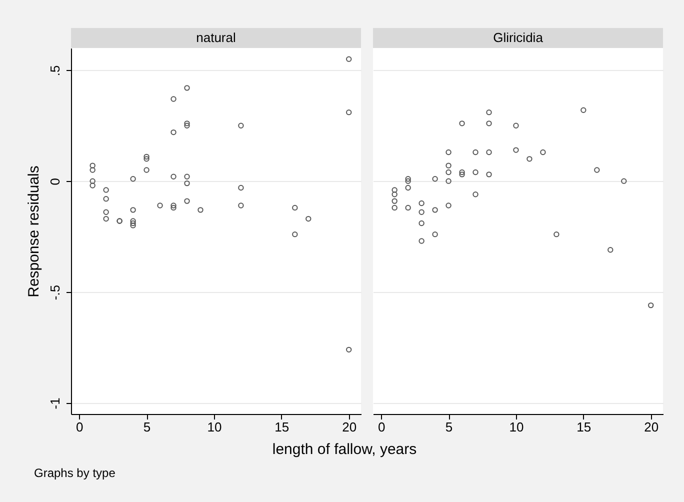 The width and height of the screenshot is (684, 502). What do you see at coordinates (344, 449) in the screenshot?
I see `x-axis-title: length of fallow, years` at bounding box center [344, 449].